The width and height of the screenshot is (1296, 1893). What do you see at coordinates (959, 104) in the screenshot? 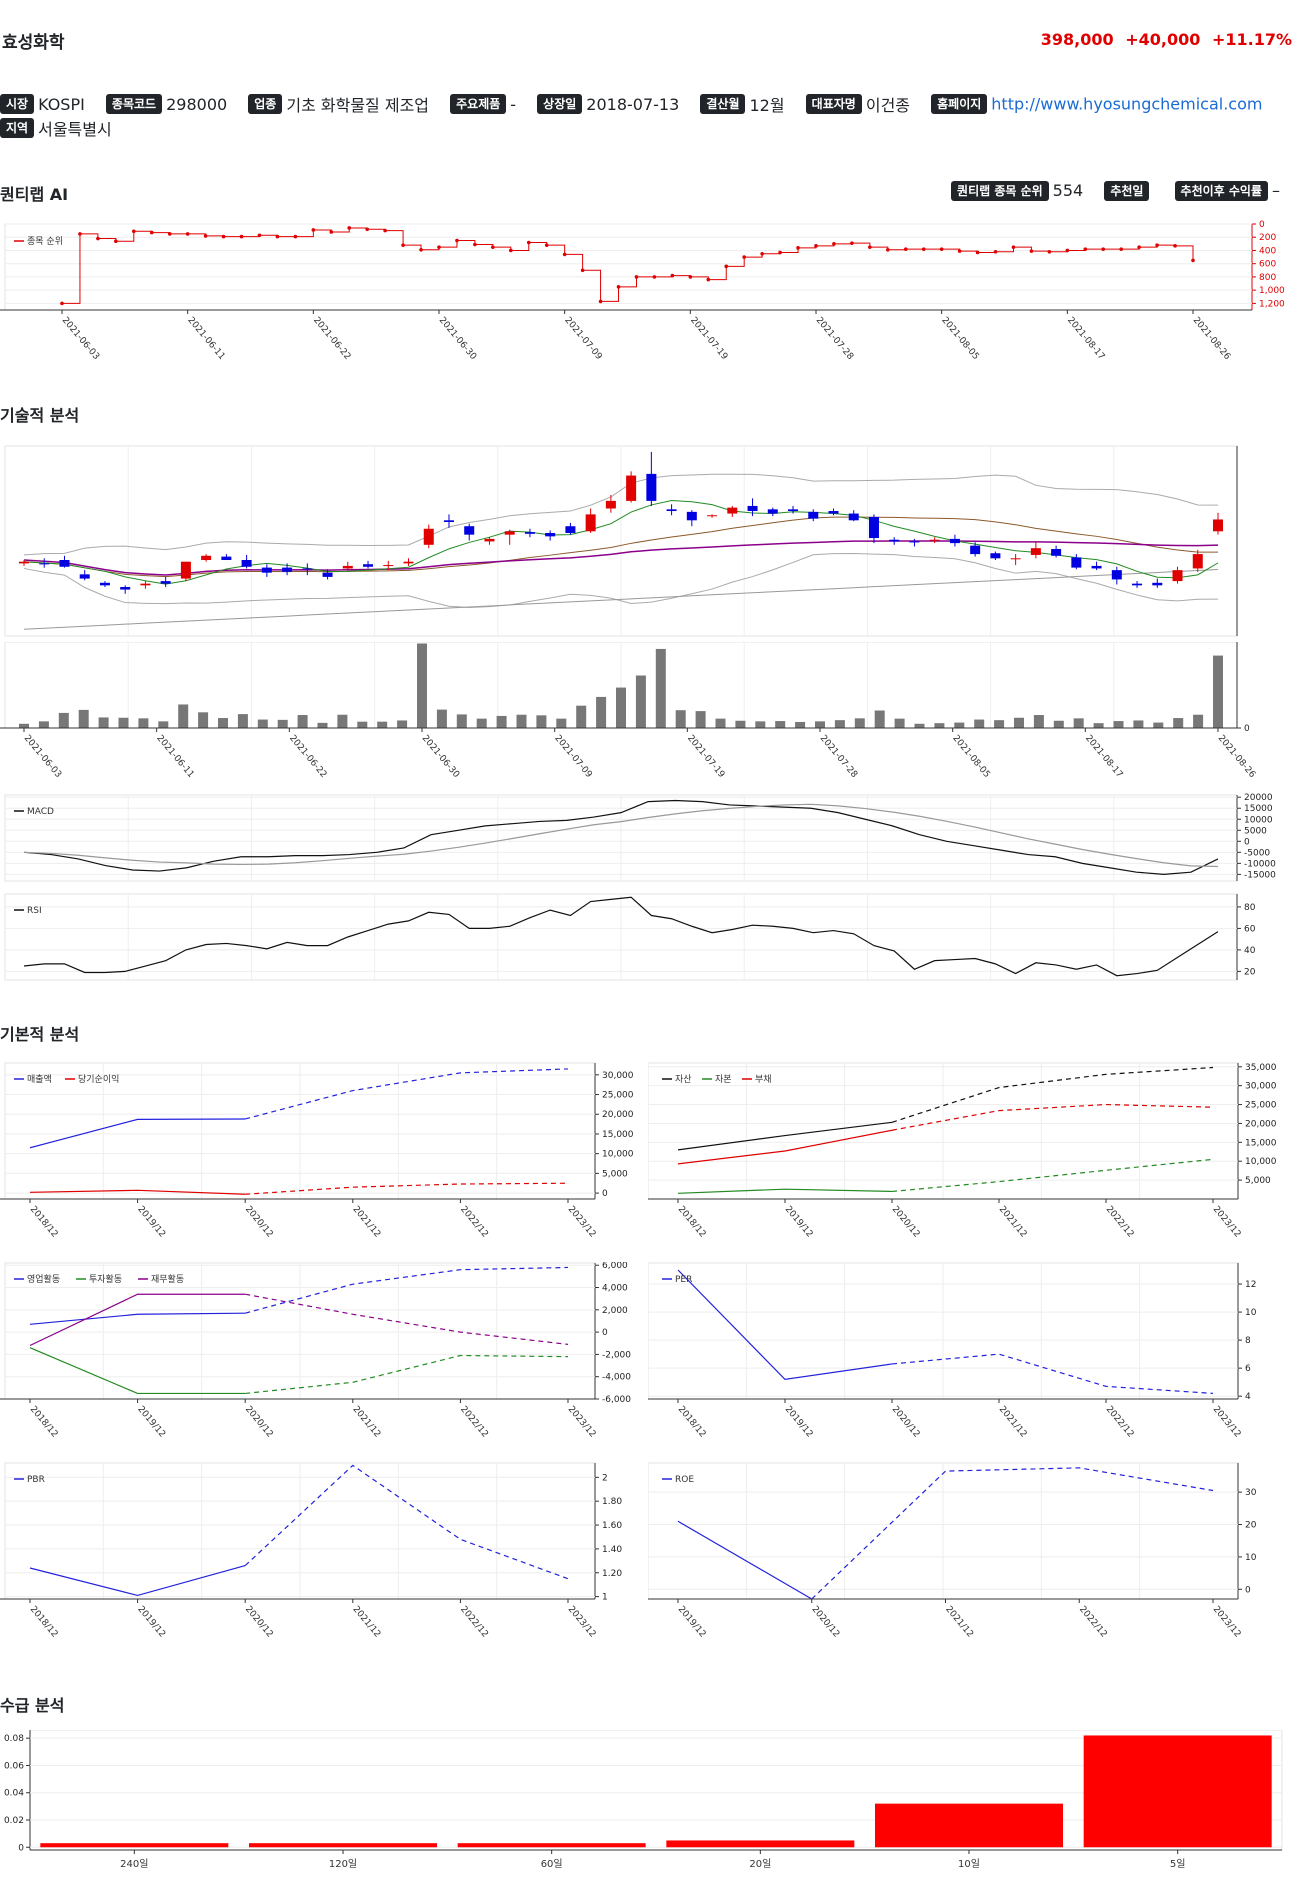
I see `homepage-badge: 홈페이지` at bounding box center [959, 104].